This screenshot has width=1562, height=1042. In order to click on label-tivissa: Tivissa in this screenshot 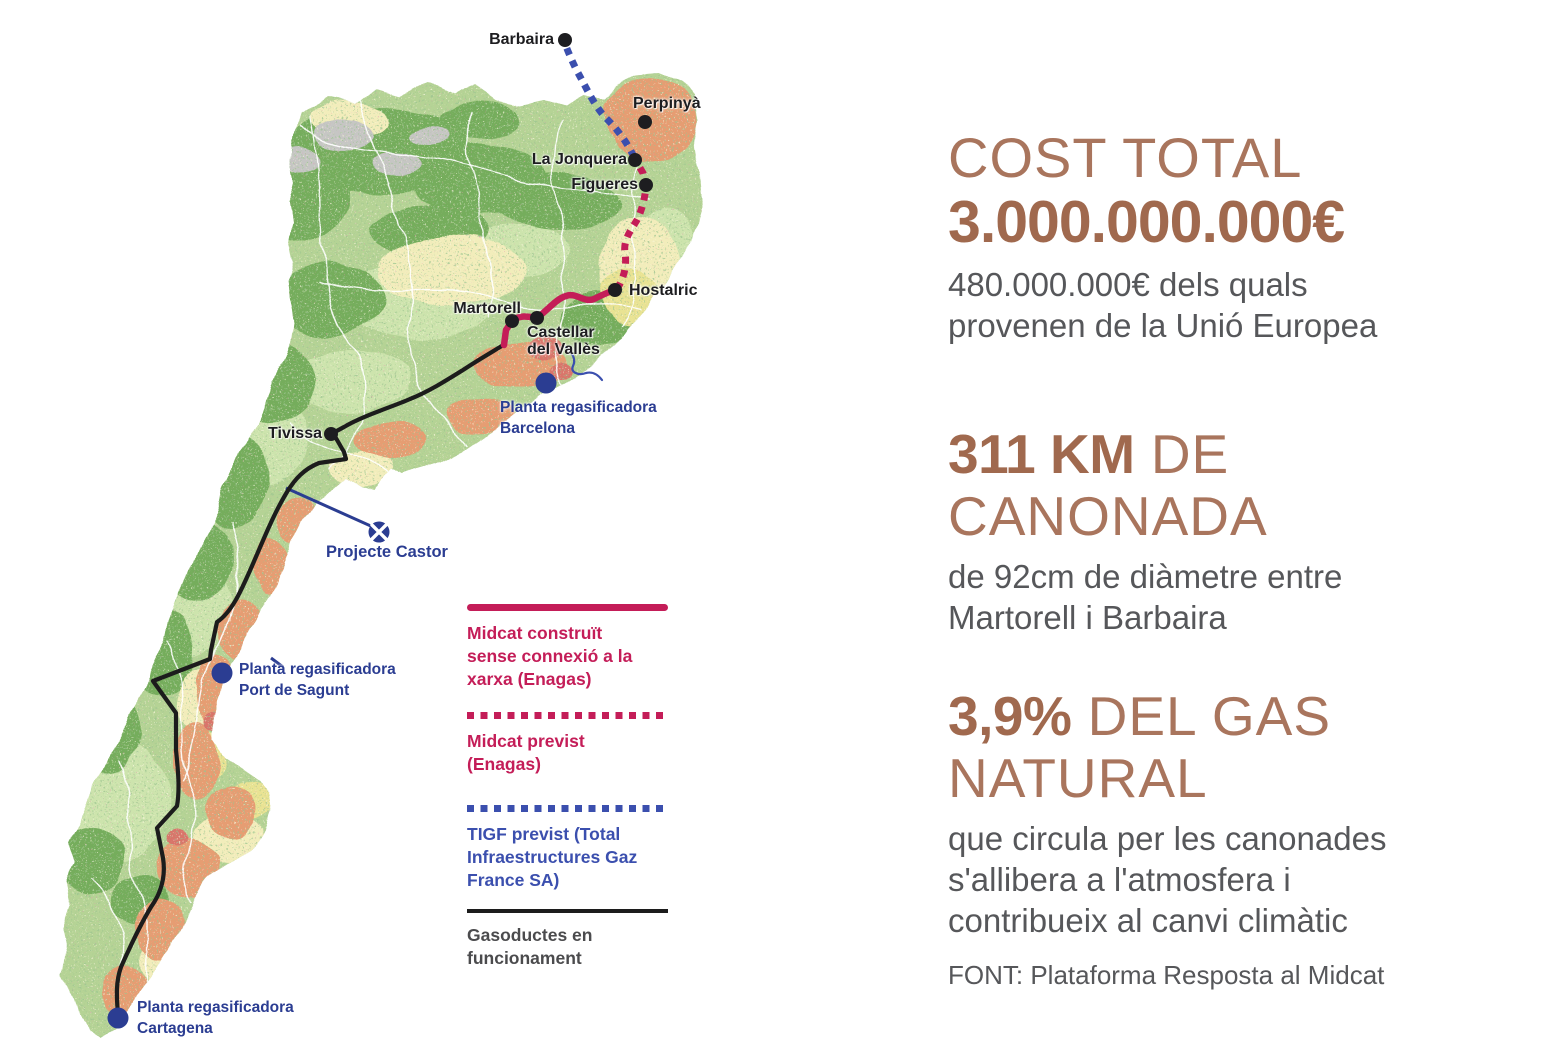, I will do `click(295, 433)`.